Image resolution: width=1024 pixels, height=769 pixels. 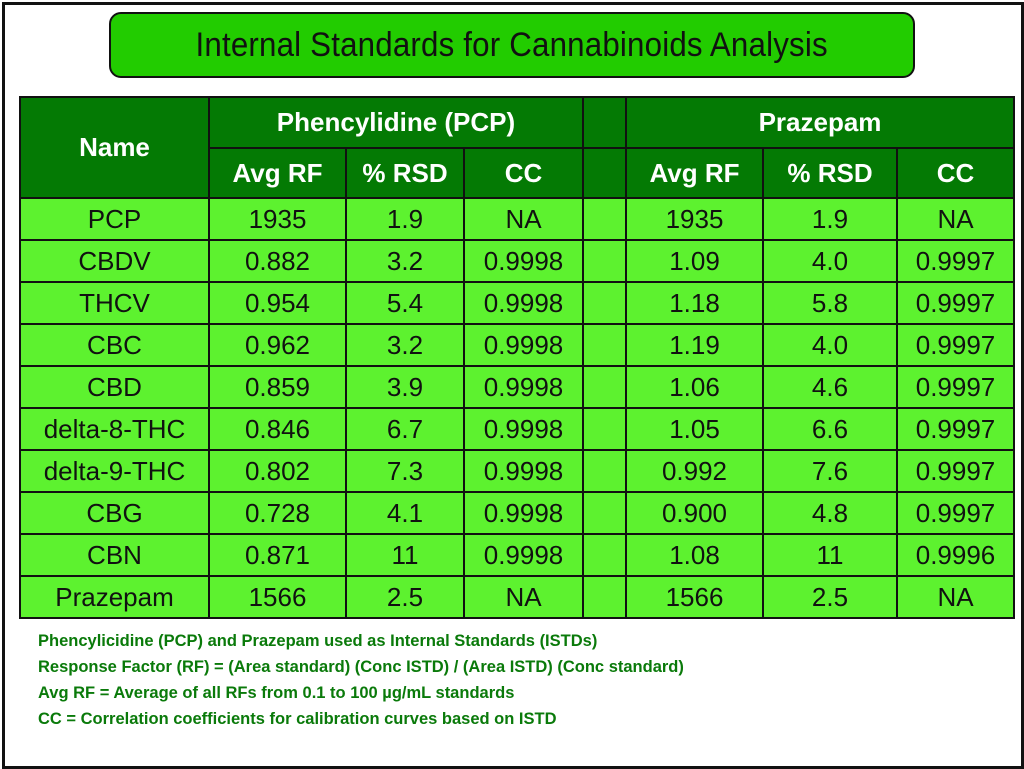 I want to click on pcp-rsd-header: % RSD, so click(x=405, y=173).